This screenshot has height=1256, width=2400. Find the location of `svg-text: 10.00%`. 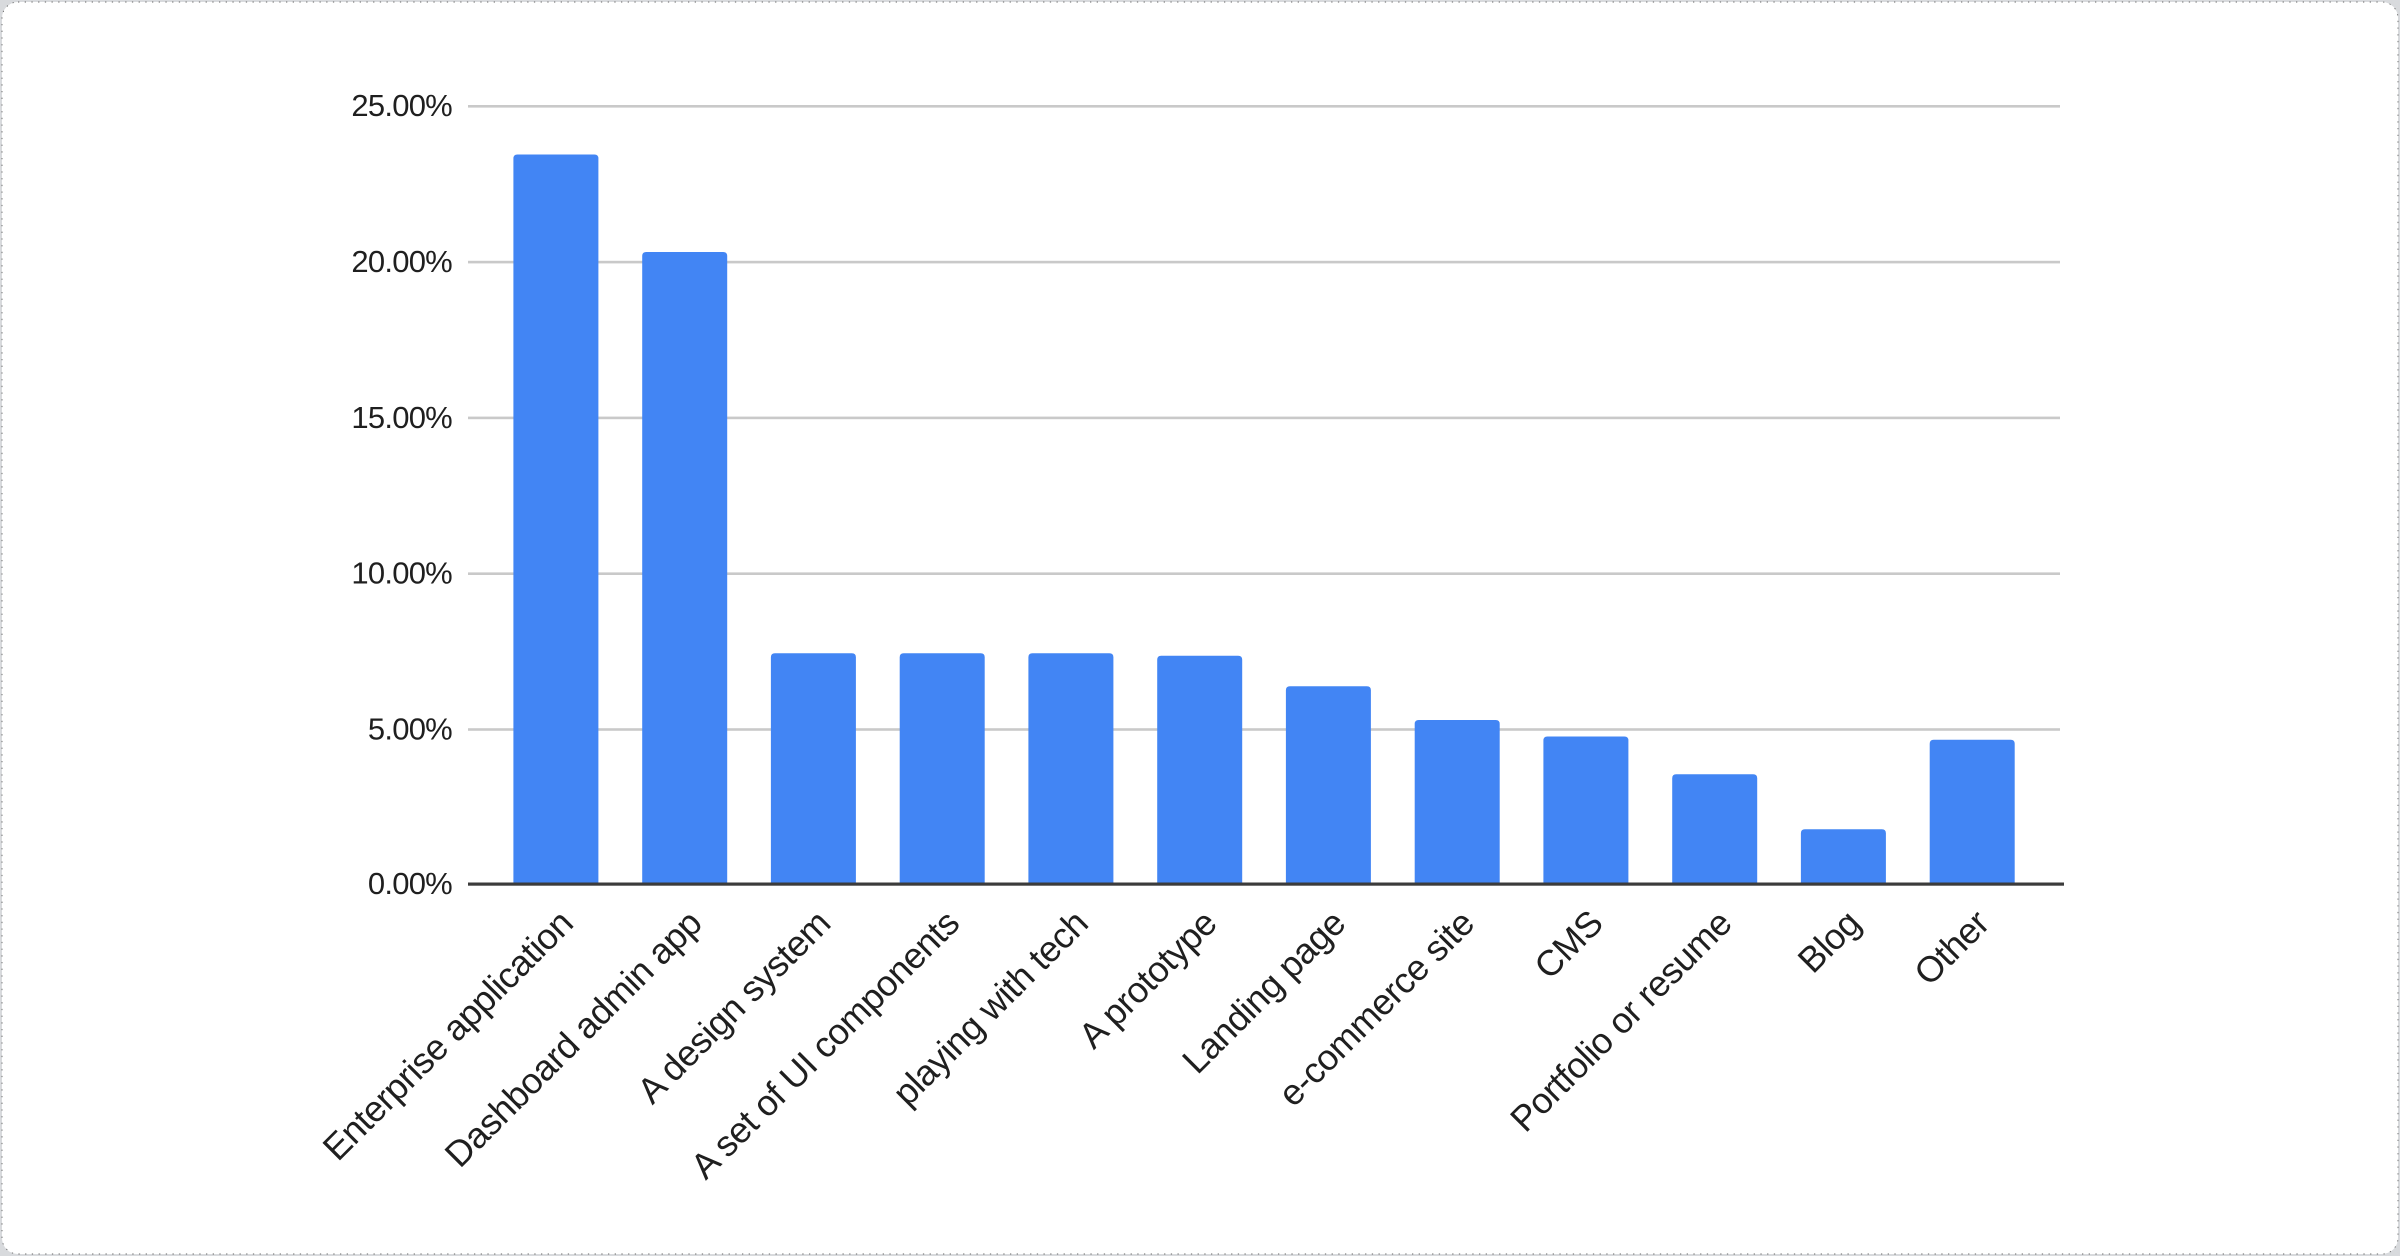

svg-text: 10.00% is located at coordinates (401, 573).